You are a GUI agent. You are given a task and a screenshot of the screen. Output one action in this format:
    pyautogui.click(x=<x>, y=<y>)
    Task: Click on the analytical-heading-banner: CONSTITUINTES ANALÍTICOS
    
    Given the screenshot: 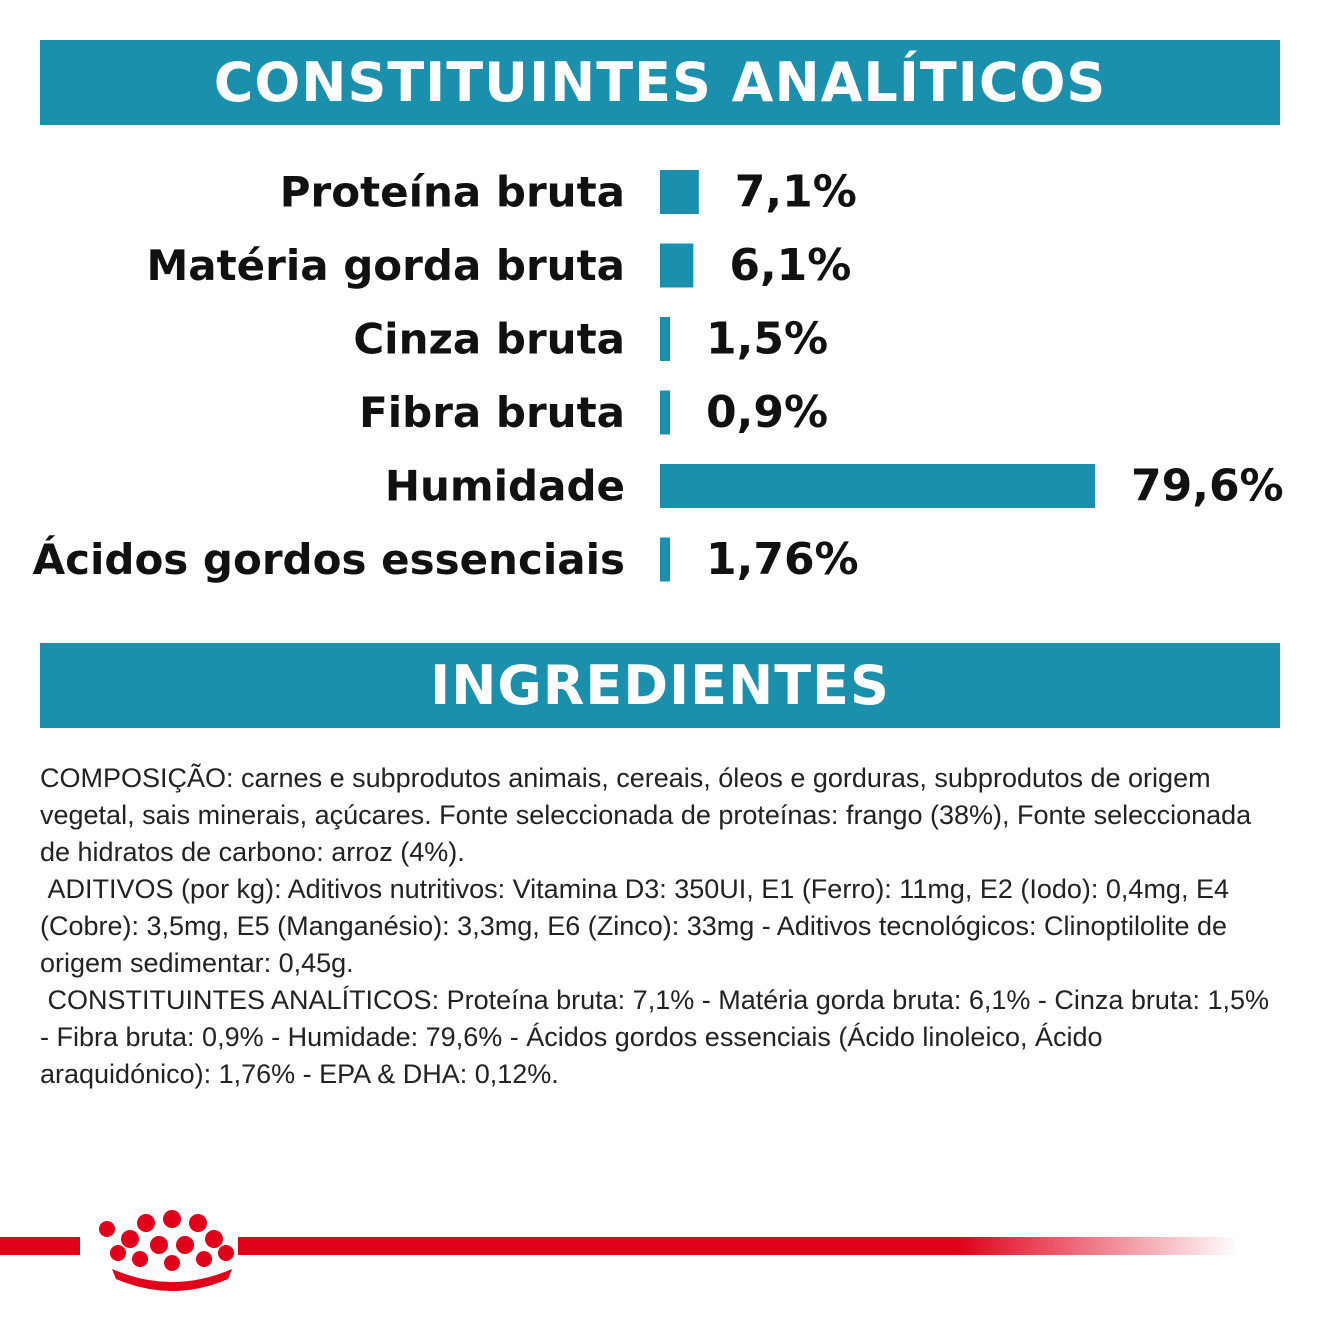 What is the action you would take?
    pyautogui.click(x=660, y=82)
    